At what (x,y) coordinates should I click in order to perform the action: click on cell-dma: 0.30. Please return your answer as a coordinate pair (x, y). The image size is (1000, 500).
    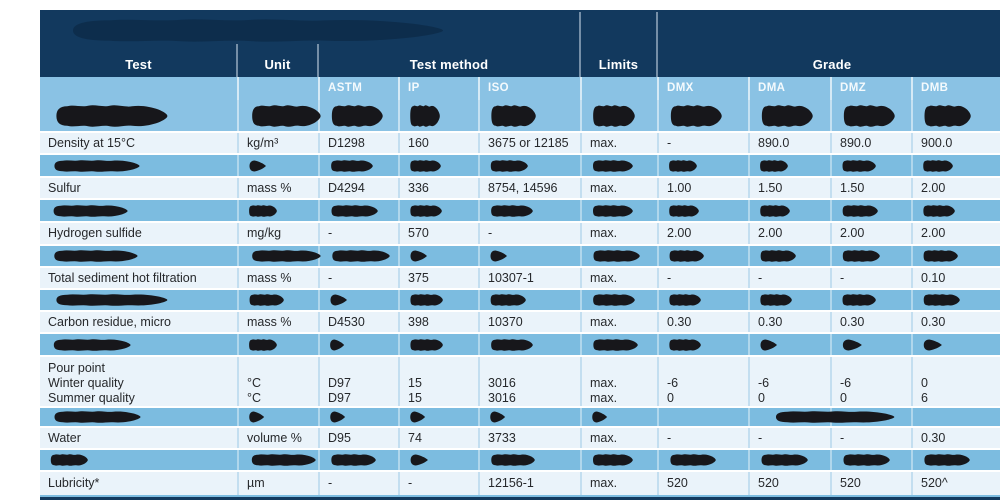
    Looking at the image, I should click on (789, 322).